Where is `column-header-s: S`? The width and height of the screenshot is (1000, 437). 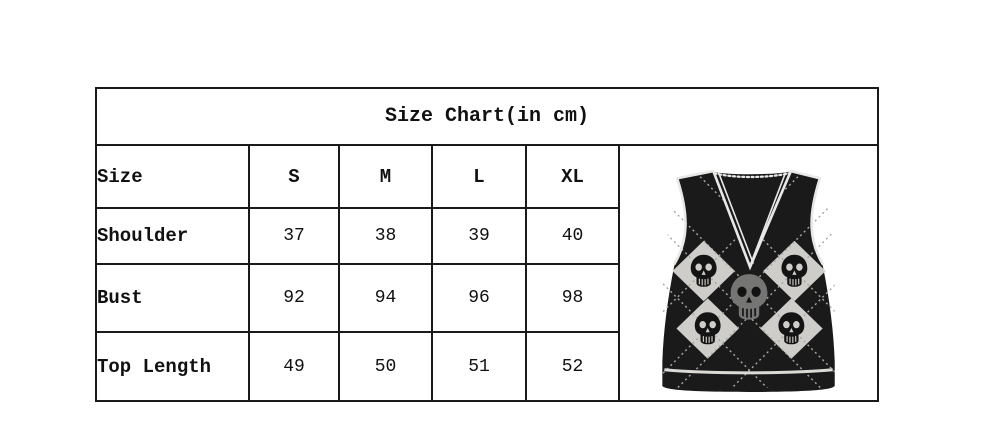 column-header-s: S is located at coordinates (294, 176).